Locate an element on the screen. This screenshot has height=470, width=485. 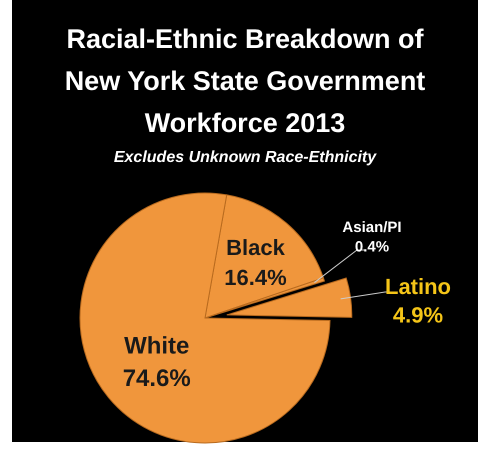
data-label: 74.6% is located at coordinates (156, 378).